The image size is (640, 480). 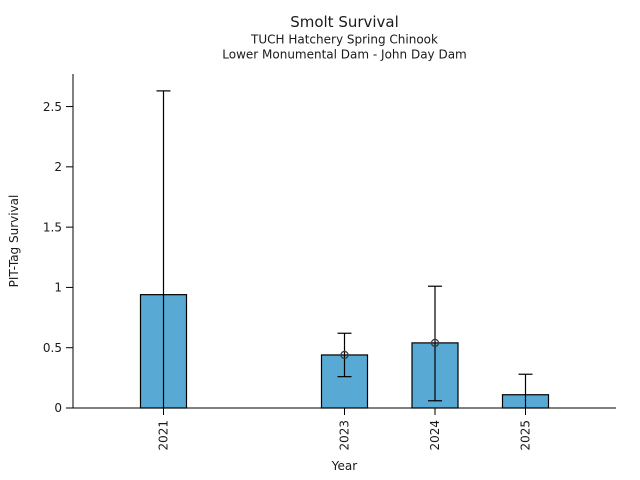 What do you see at coordinates (526, 435) in the screenshot?
I see `x-tick-label-2025: 2025` at bounding box center [526, 435].